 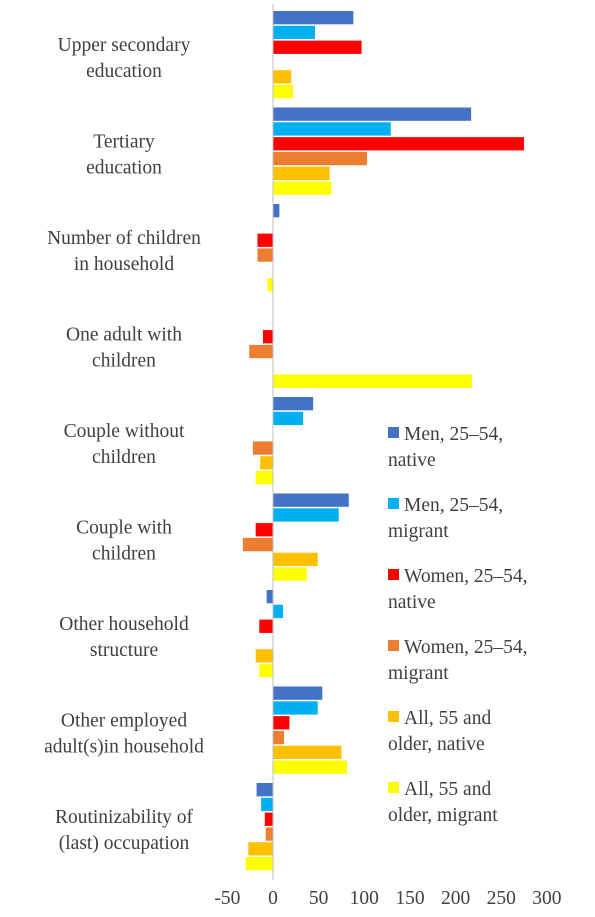 I want to click on category-label: Upper secondary education, so click(x=124, y=58).